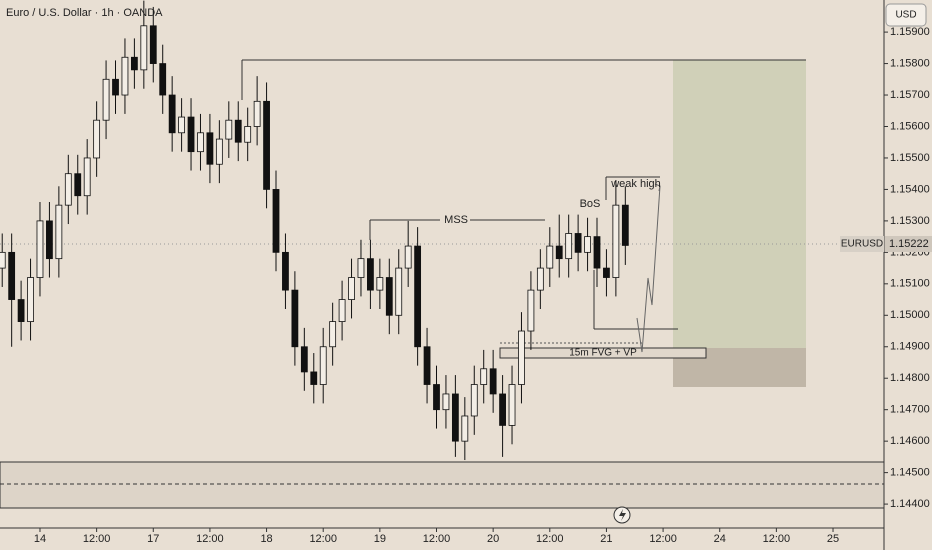 The width and height of the screenshot is (932, 550). What do you see at coordinates (657, 187) in the screenshot?
I see `projection-arrow` at bounding box center [657, 187].